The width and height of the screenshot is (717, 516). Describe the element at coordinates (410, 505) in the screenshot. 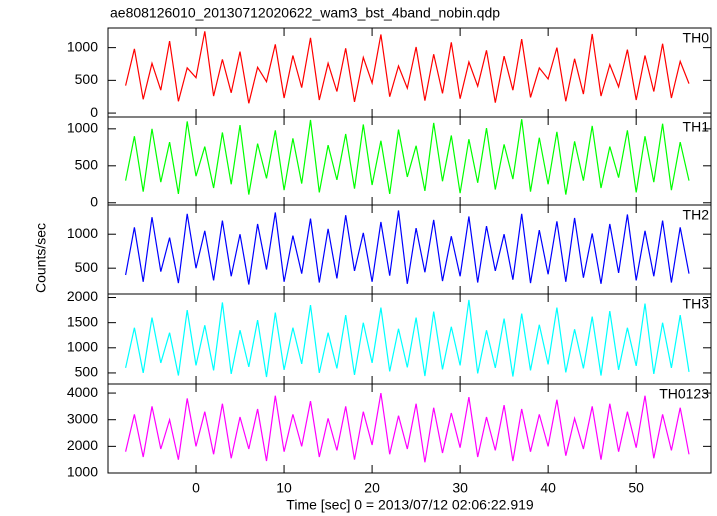

I see `x-axis-label: Time [sec] 0 = 2013/07/12 02:06:22.919` at that location.